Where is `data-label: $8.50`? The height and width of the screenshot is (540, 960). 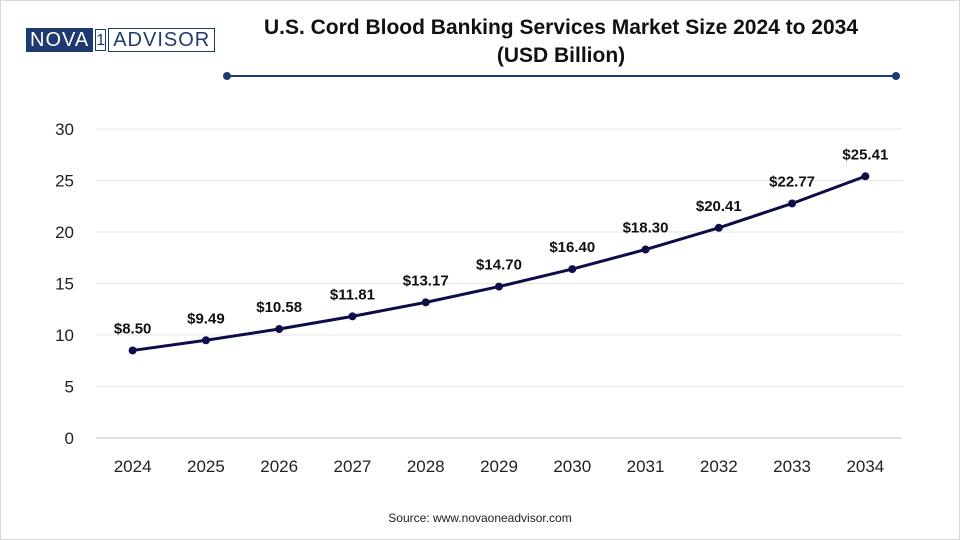
data-label: $8.50 is located at coordinates (133, 328).